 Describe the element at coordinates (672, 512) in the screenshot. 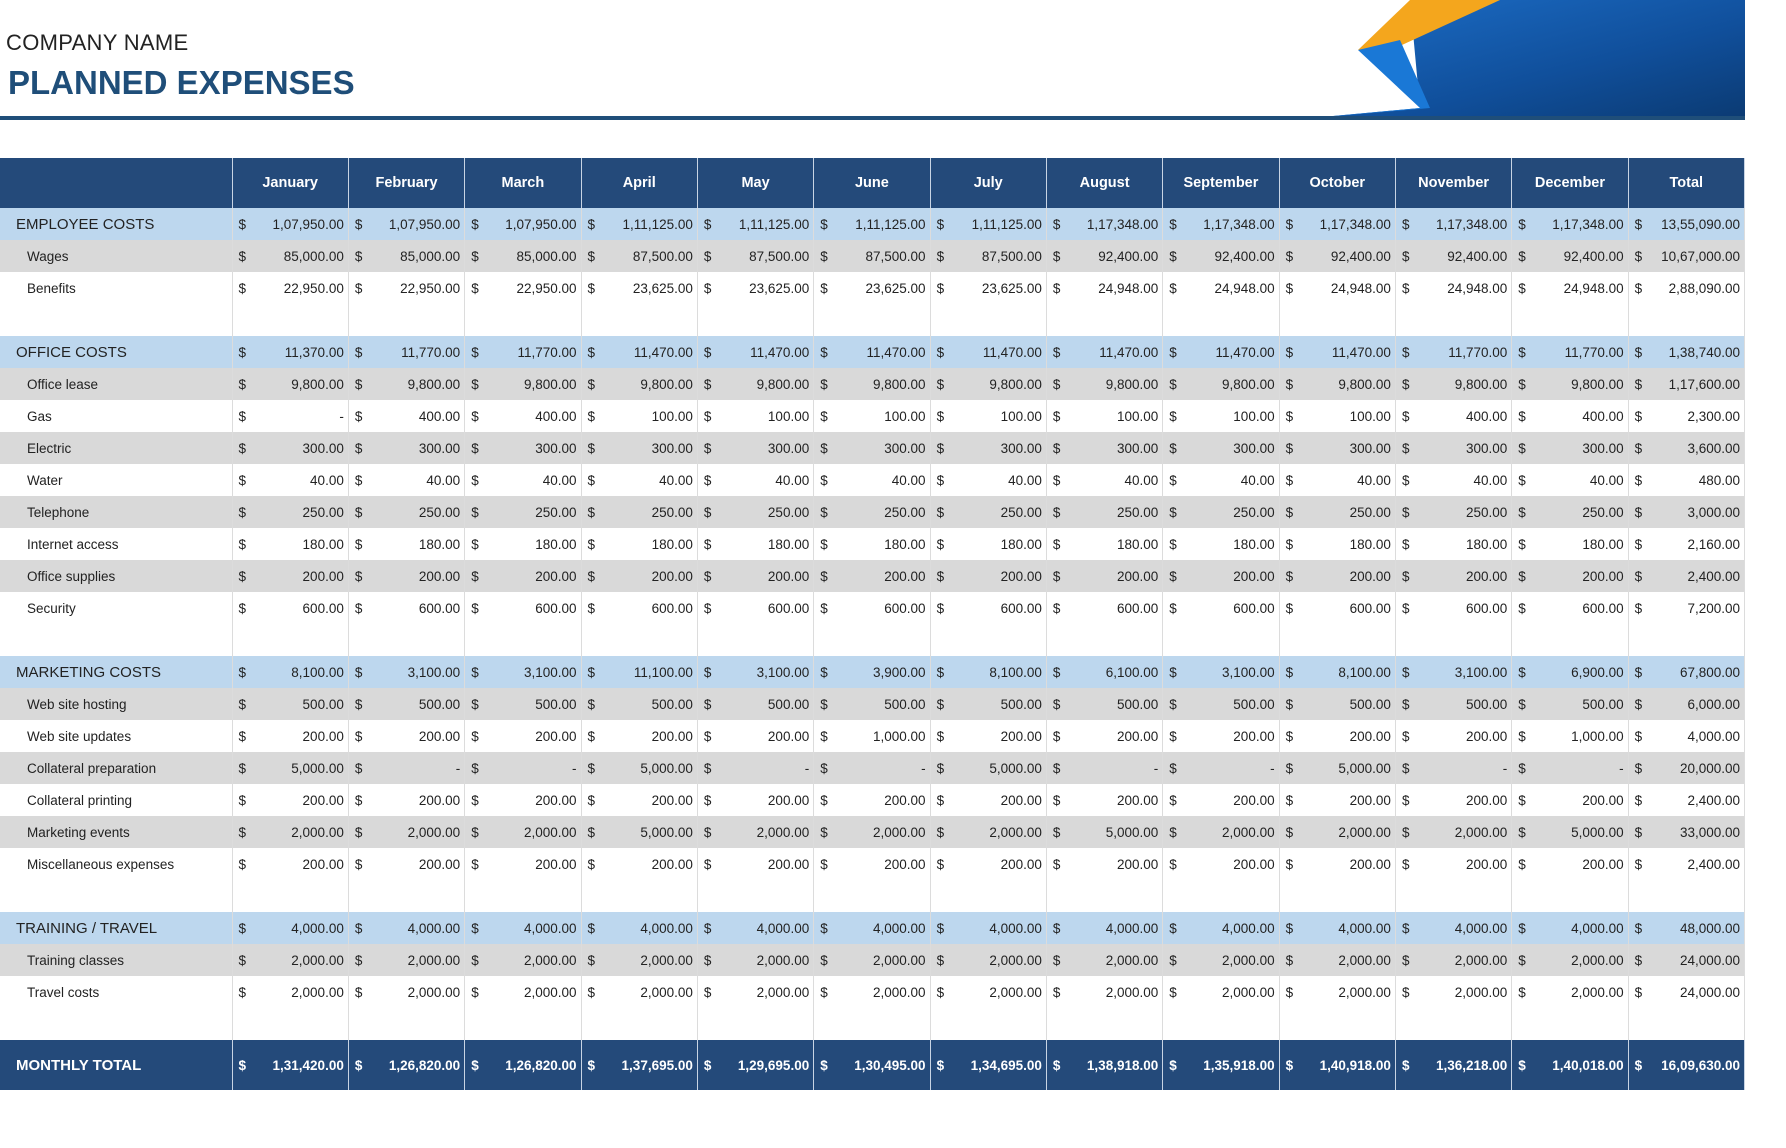

I see `amount: 250.00` at that location.